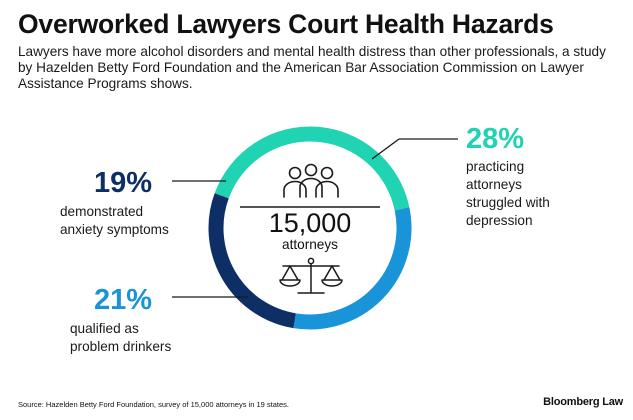  What do you see at coordinates (252, 261) in the screenshot?
I see `donut-segment-anxiety` at bounding box center [252, 261].